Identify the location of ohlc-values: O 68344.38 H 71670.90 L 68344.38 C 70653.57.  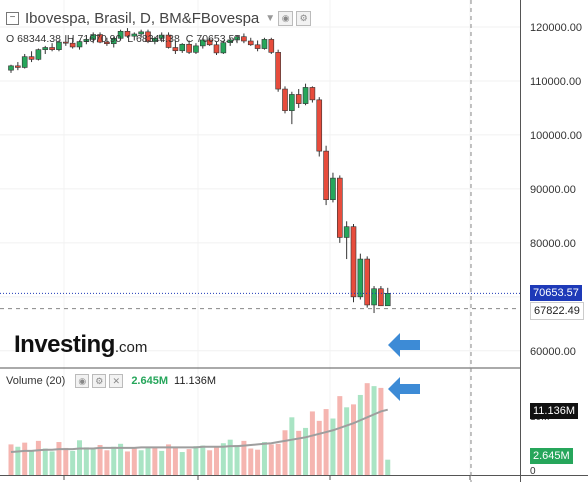
(124, 39).